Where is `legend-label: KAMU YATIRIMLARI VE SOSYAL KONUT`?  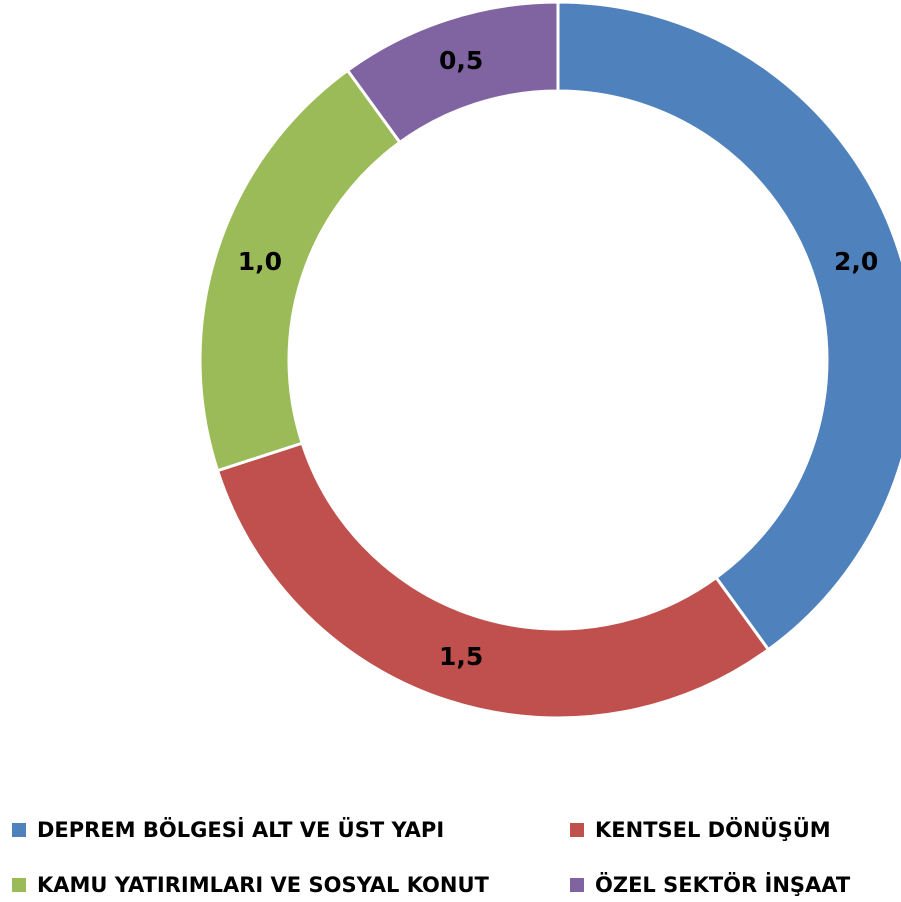 legend-label: KAMU YATIRIMLARI VE SOSYAL KONUT is located at coordinates (263, 885).